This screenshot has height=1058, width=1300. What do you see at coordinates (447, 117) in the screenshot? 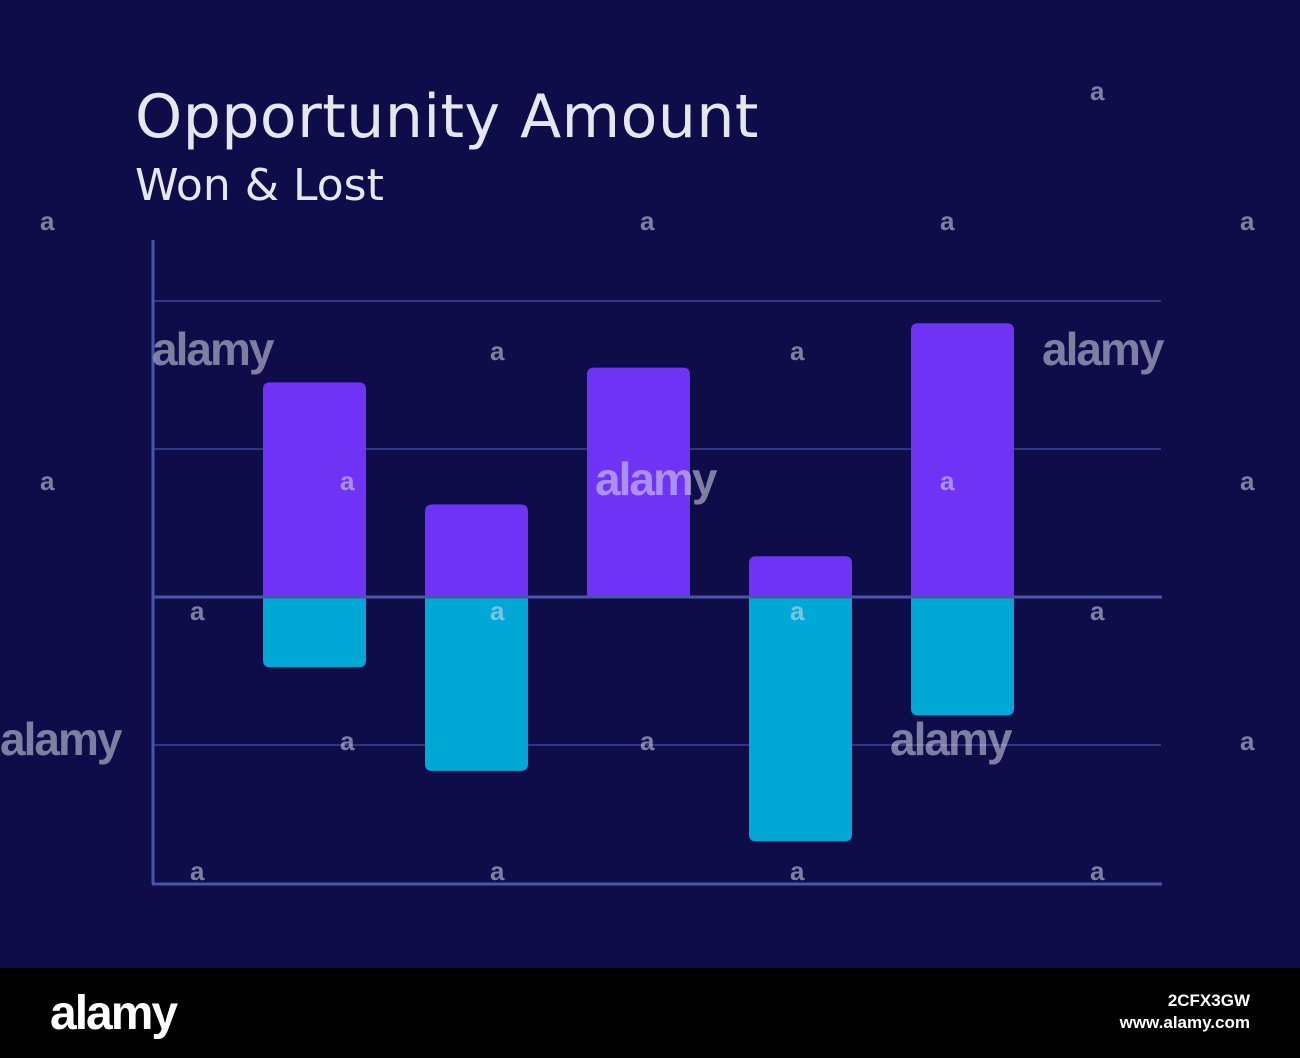
I see `chart-title: Opportunity Amount` at bounding box center [447, 117].